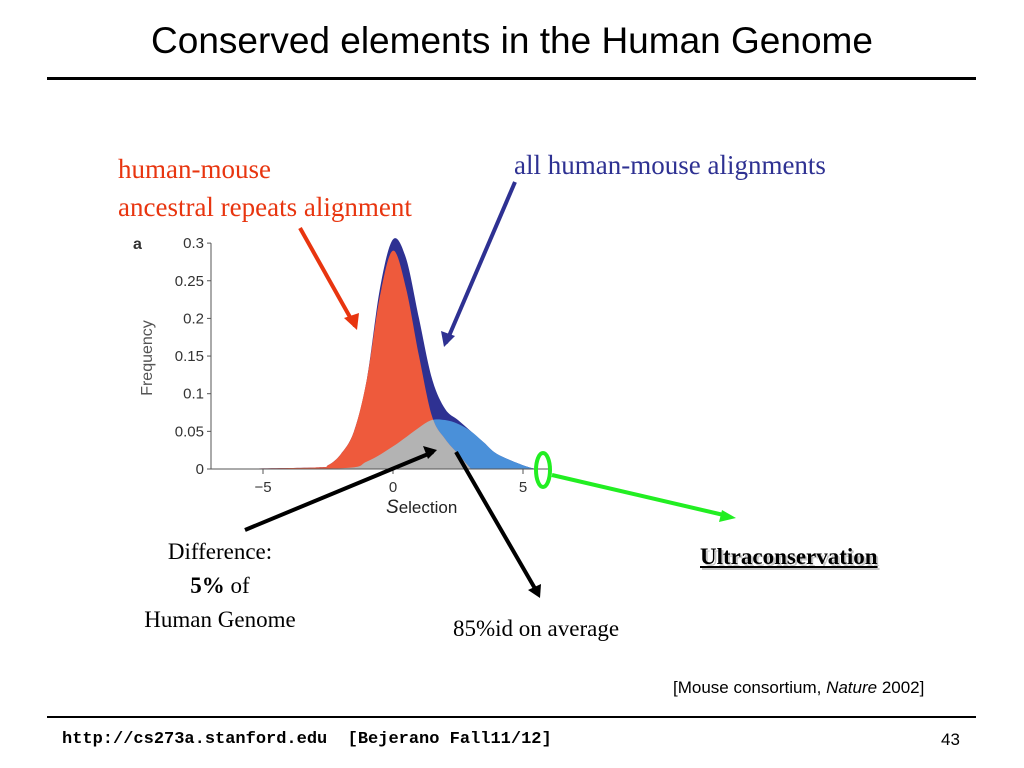  Describe the element at coordinates (511, 717) in the screenshot. I see `footer-divider` at that location.